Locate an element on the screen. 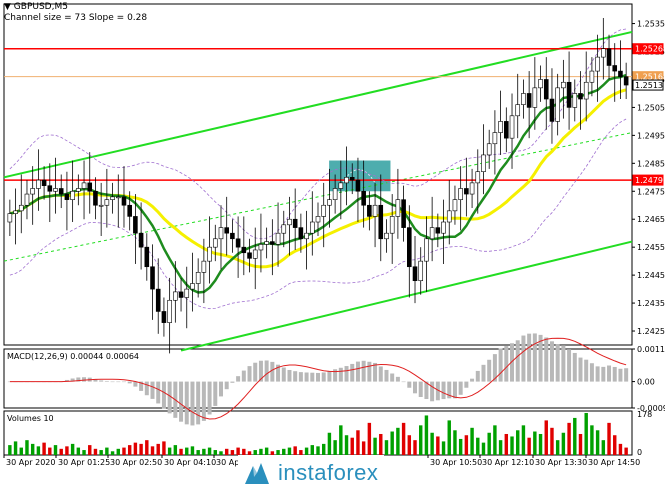 This screenshot has width=665, height=502. x-tick-label: 30 Apr 0 is located at coordinates (233, 462).